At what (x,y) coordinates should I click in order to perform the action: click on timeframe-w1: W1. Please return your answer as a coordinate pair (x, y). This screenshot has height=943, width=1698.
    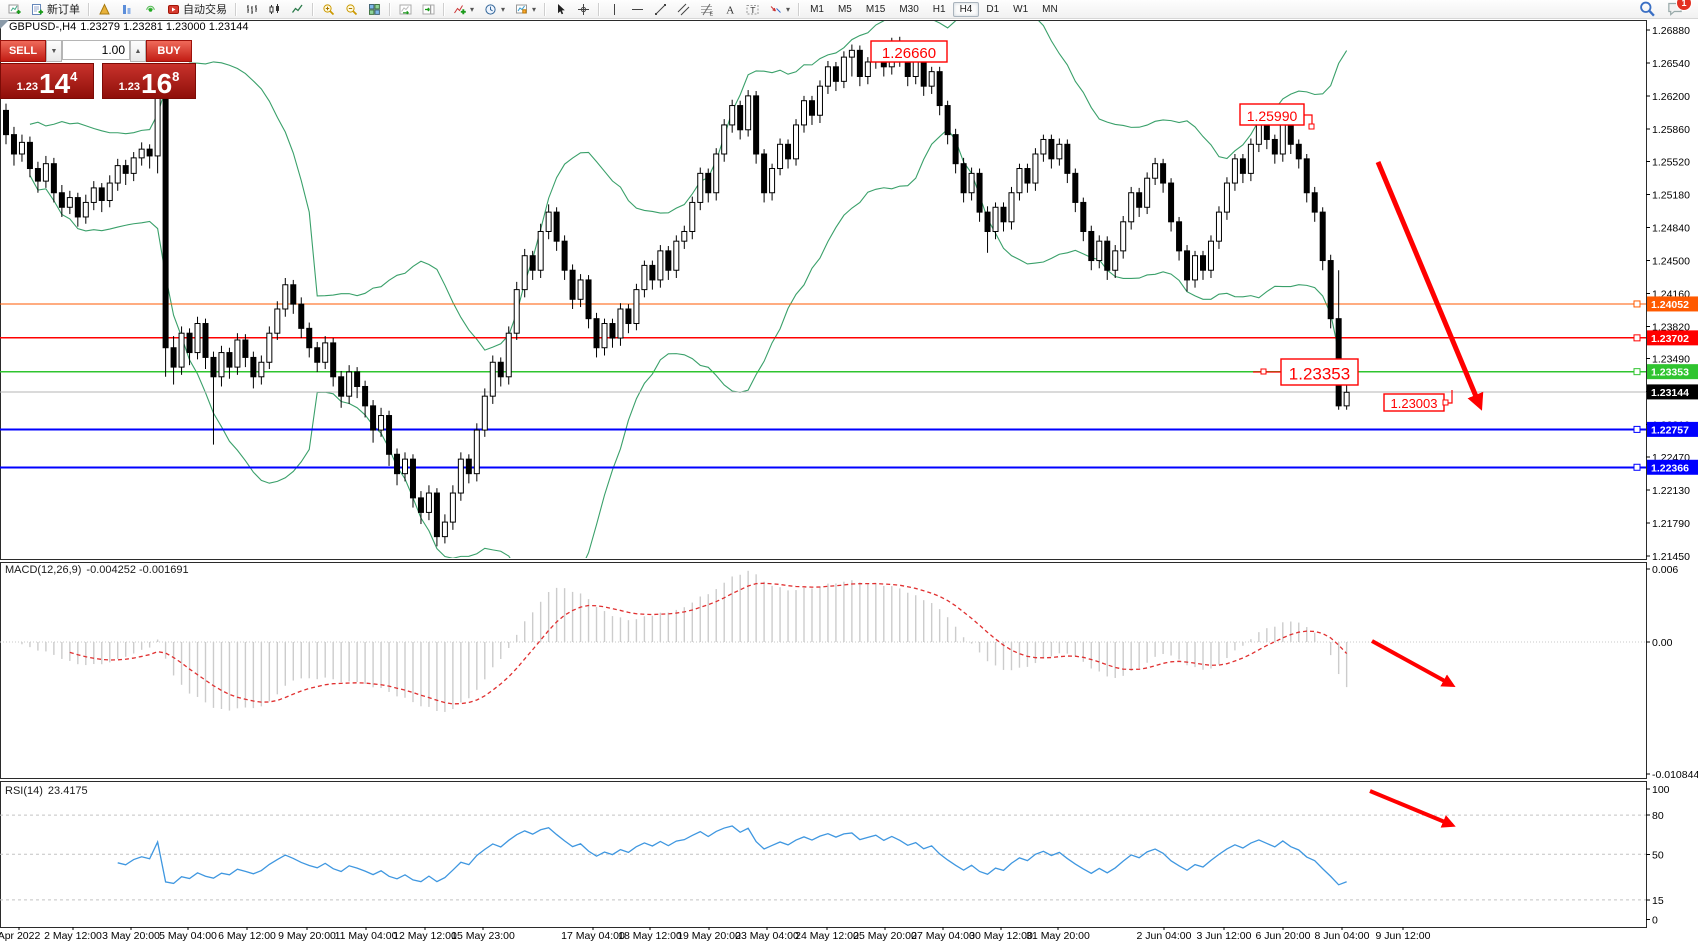
    Looking at the image, I should click on (1021, 9).